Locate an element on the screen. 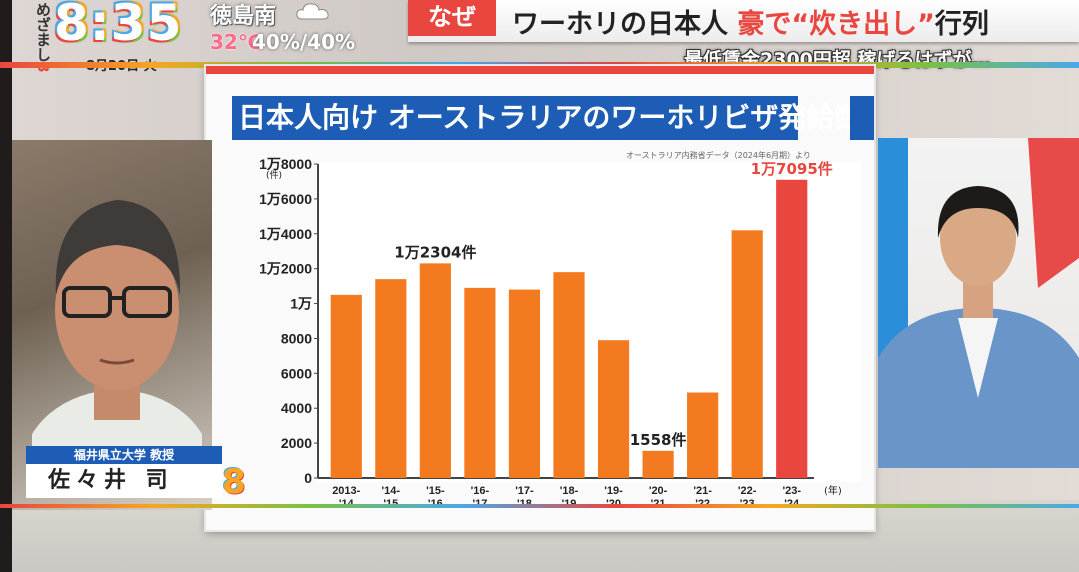  data-label: 1558件 is located at coordinates (658, 440).